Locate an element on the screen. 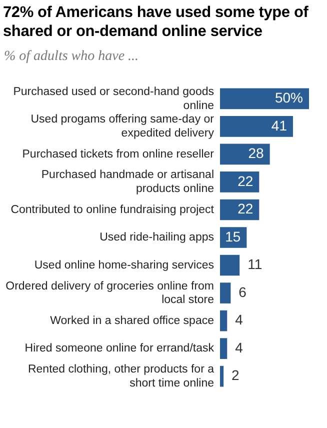 The image size is (327, 428). y-tick-label: Used progams offering same-day or expedited delivery is located at coordinates (122, 127).